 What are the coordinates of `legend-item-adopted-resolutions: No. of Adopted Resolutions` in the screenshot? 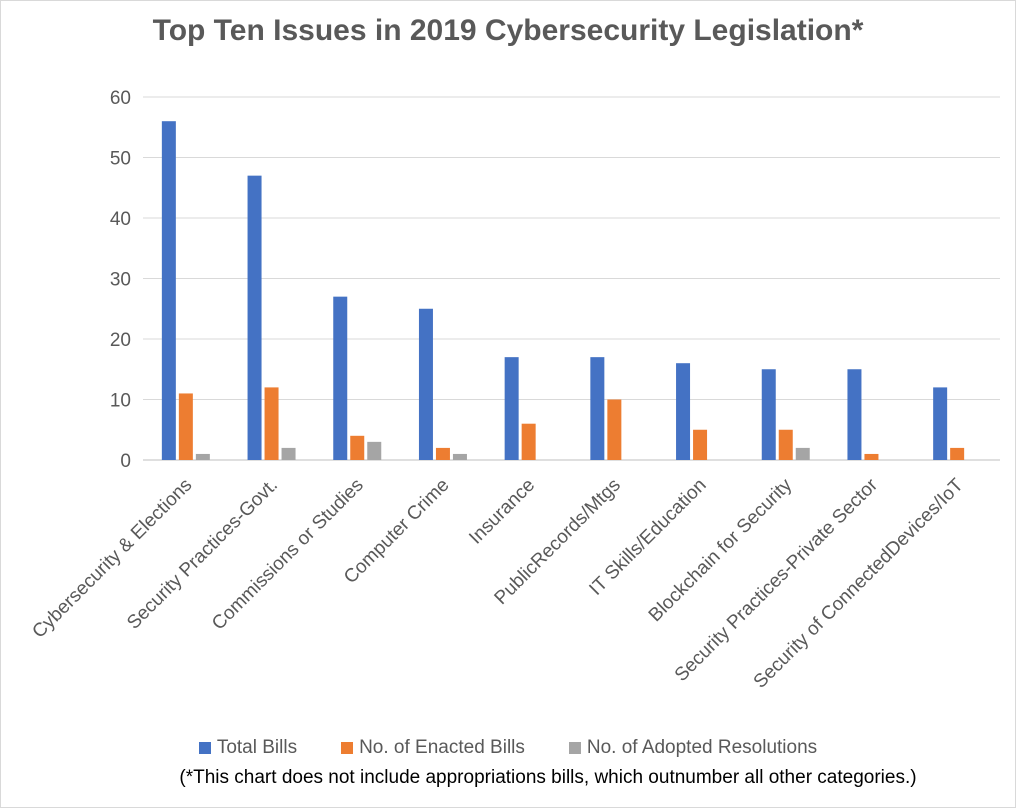 It's located at (693, 748).